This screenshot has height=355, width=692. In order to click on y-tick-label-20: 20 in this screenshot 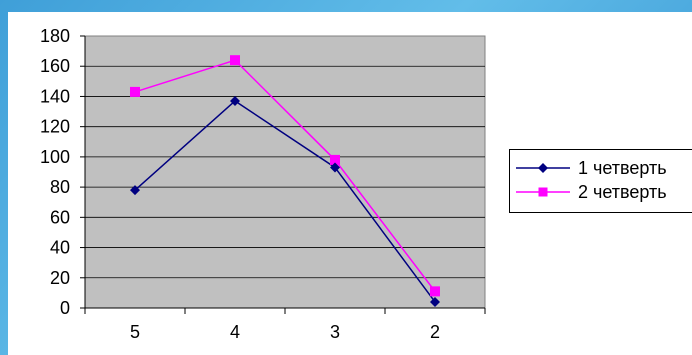, I will do `click(60, 278)`.